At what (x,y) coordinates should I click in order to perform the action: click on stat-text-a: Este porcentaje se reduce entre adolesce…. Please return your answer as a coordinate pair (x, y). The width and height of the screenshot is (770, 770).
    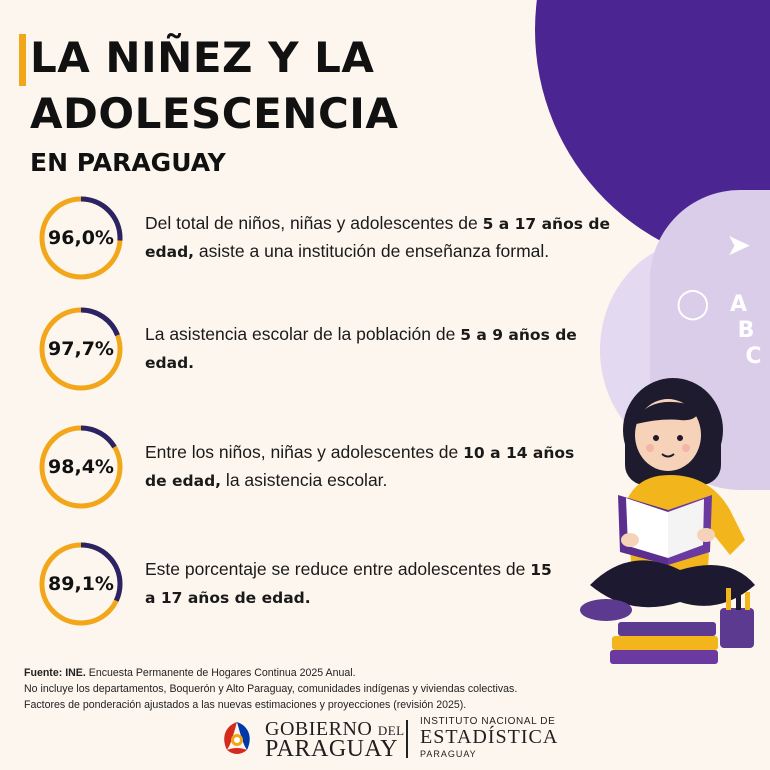
    Looking at the image, I should click on (338, 569).